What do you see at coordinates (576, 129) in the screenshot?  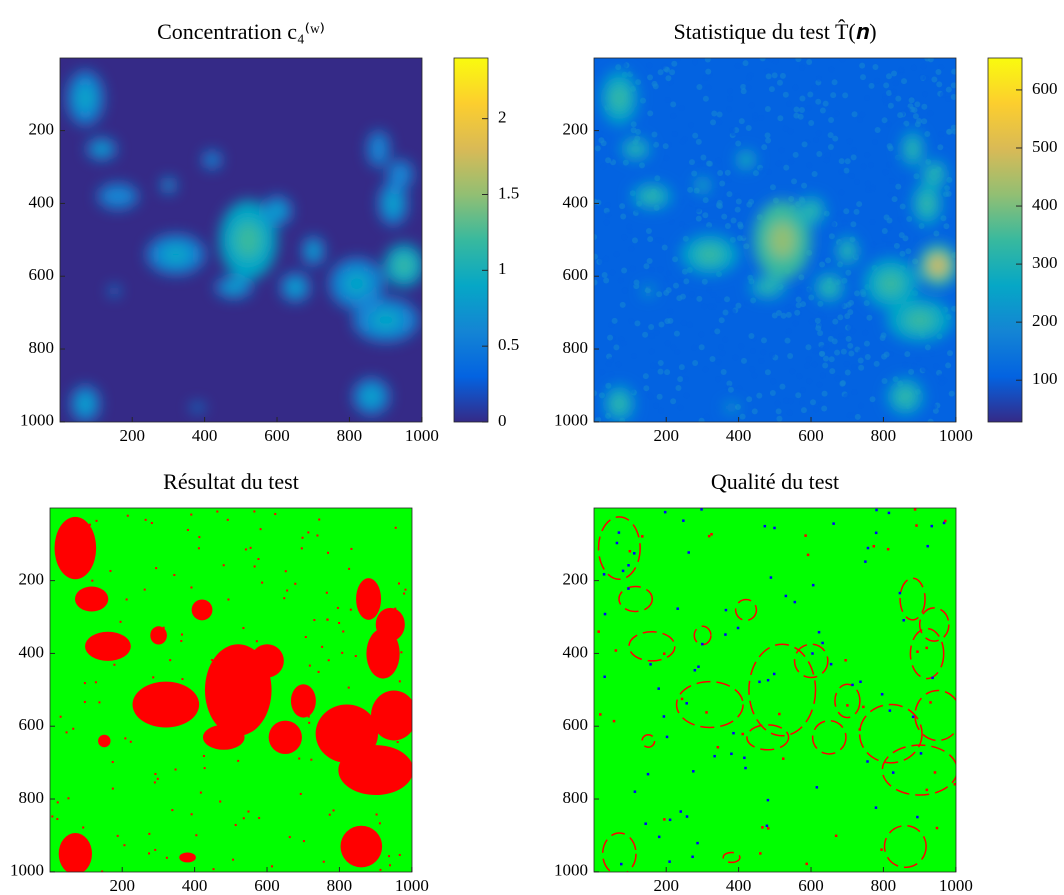 I see `y-tick-label: 200` at bounding box center [576, 129].